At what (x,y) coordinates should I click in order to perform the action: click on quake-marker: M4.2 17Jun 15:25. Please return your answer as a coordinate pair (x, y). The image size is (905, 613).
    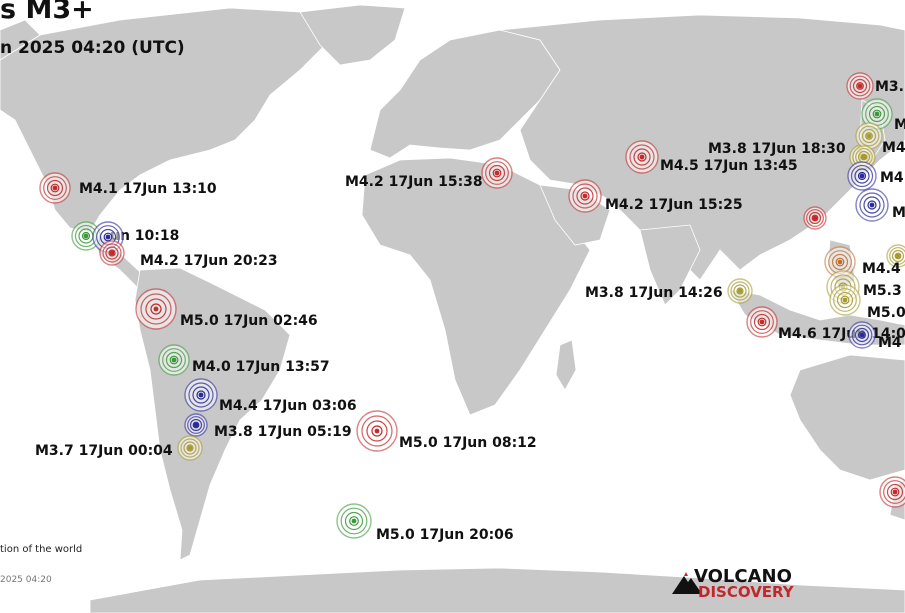
    Looking at the image, I should click on (655, 196).